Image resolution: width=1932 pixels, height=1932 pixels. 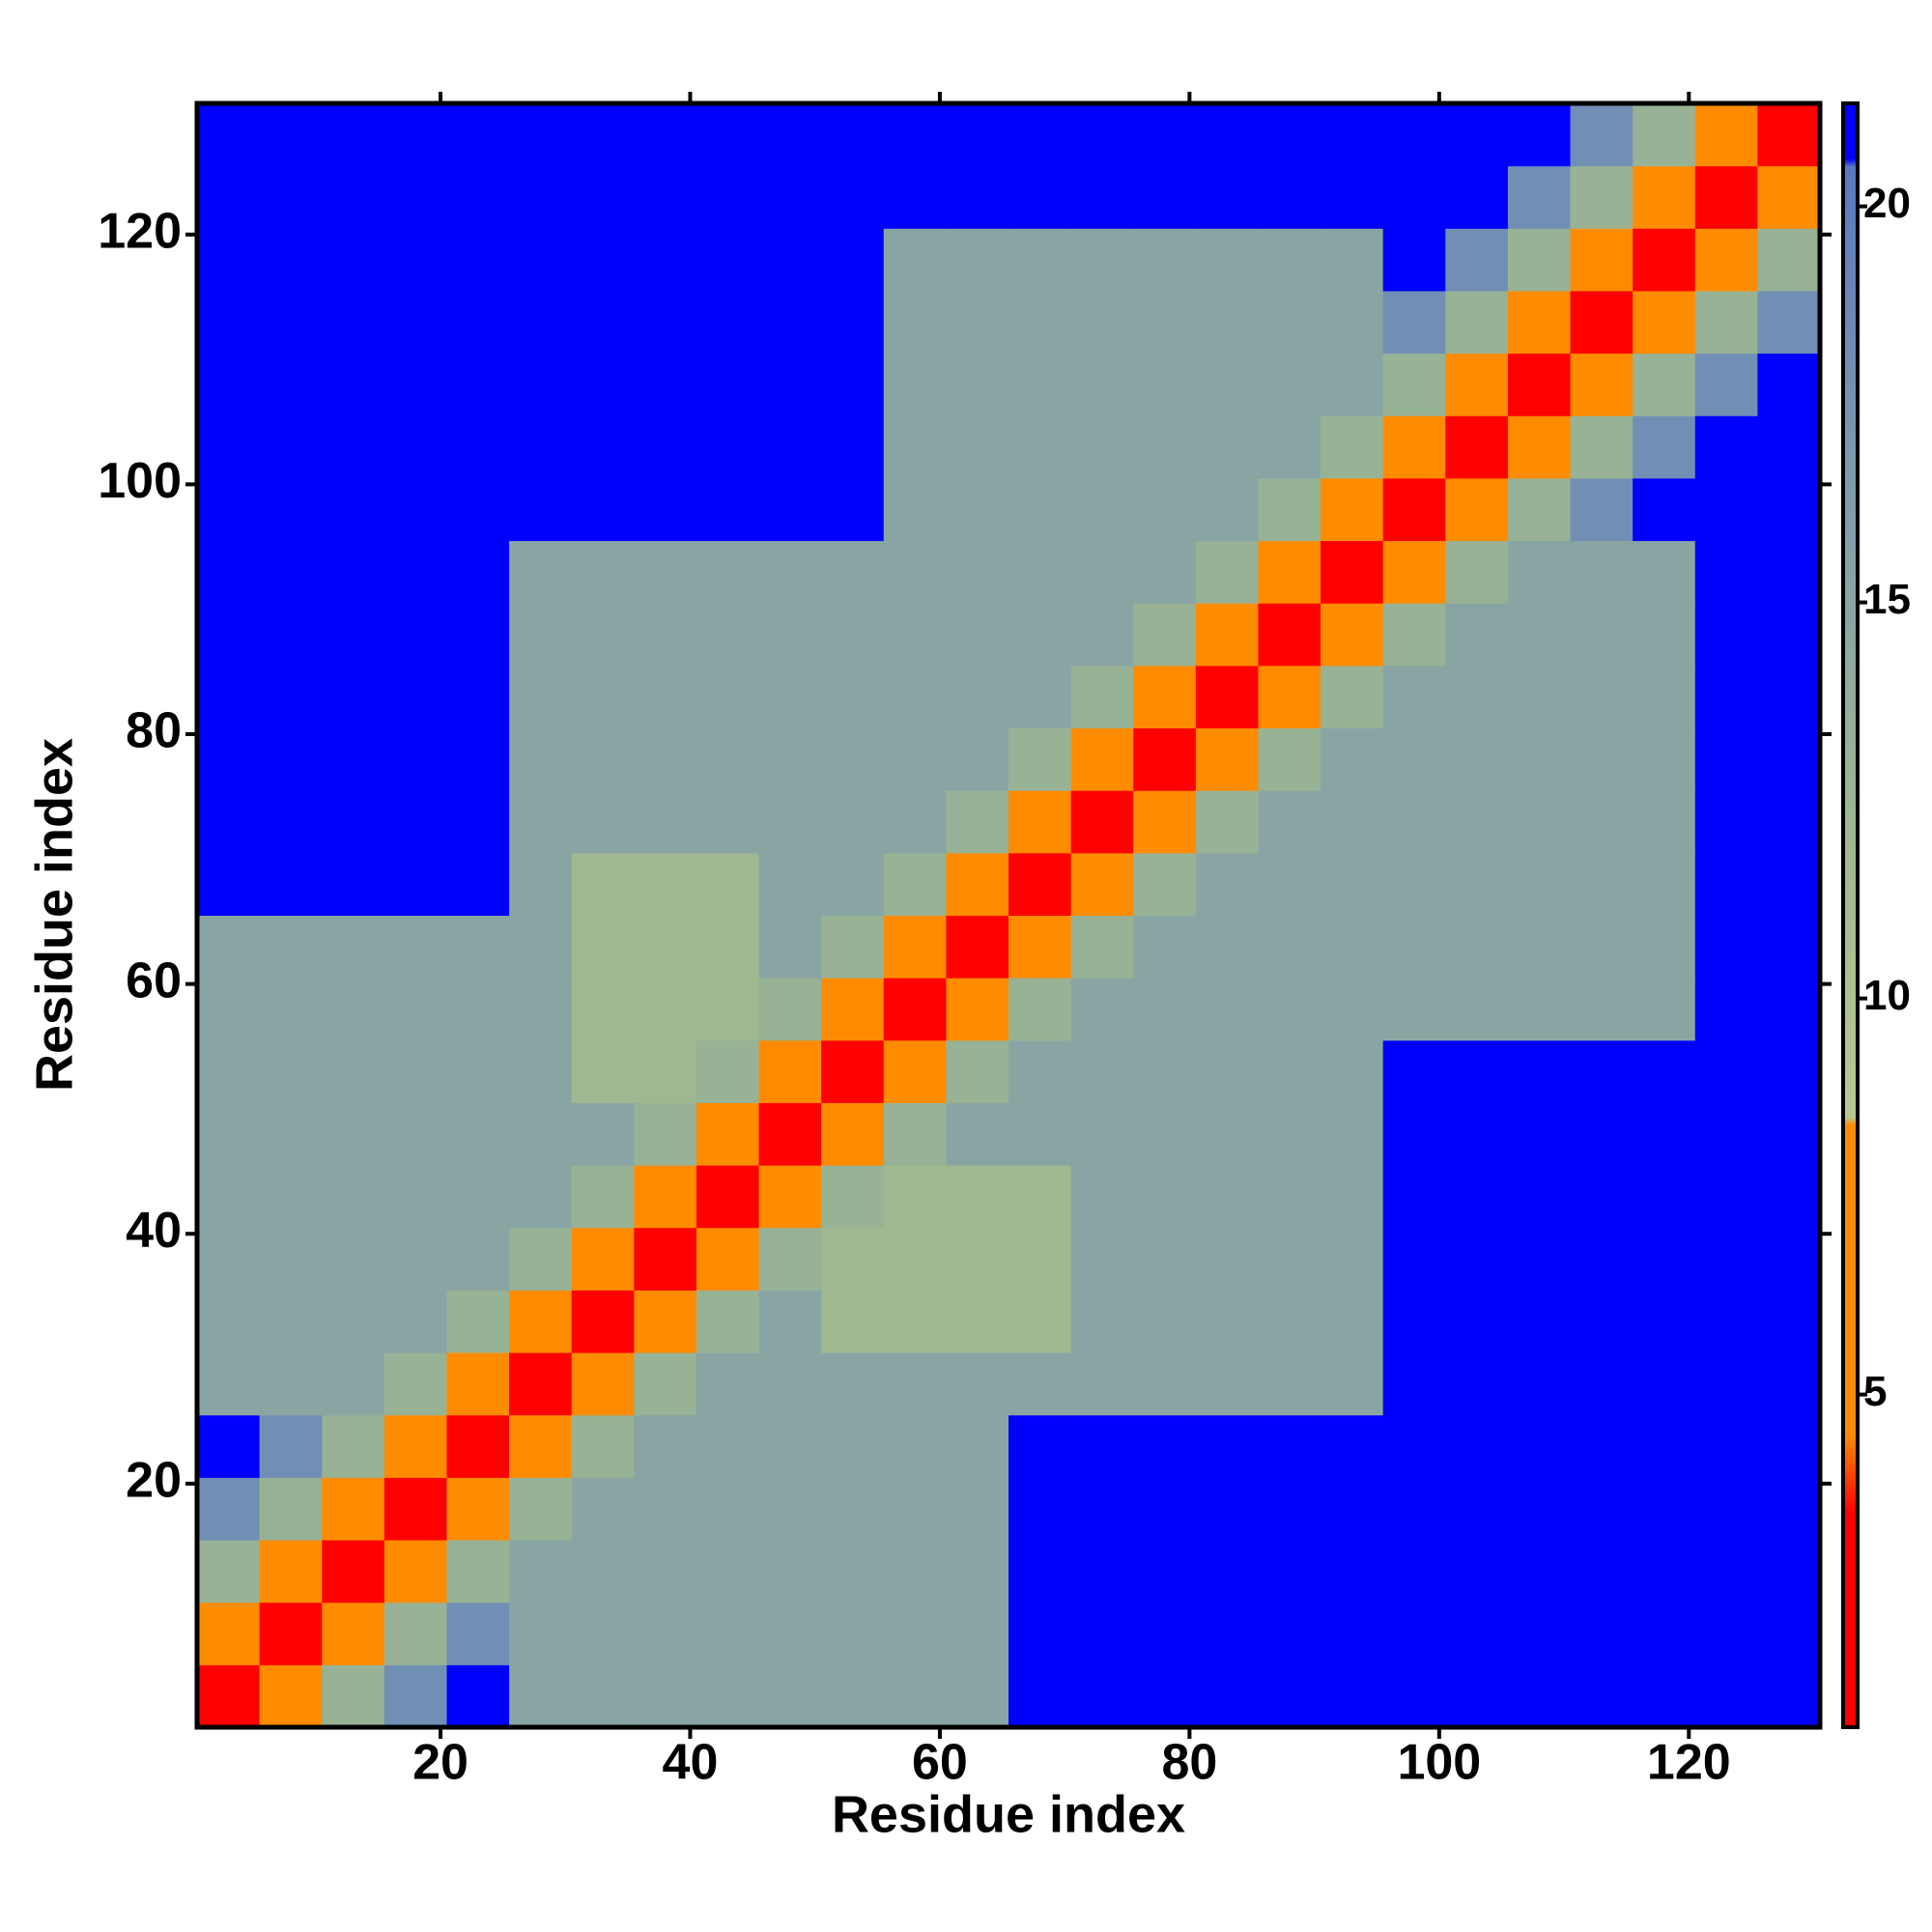 I want to click on x-tick-label: 40, so click(x=691, y=1763).